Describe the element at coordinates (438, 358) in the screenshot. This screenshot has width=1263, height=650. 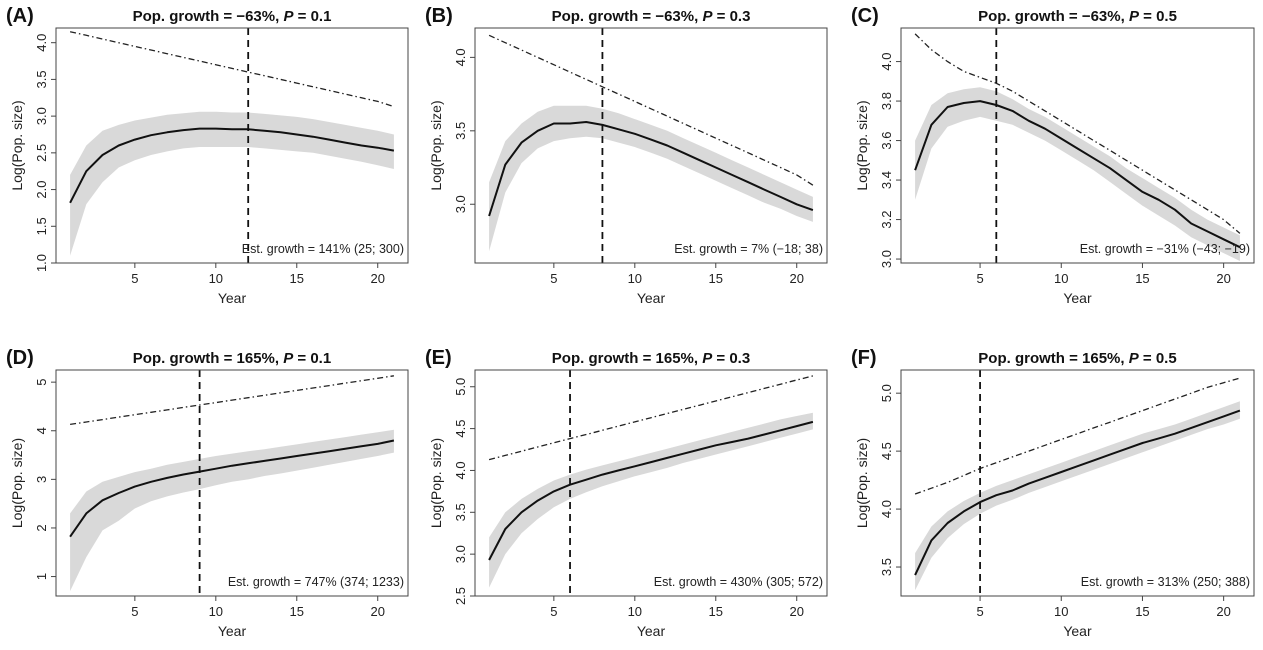
I see `panel-letter: (E)` at that location.